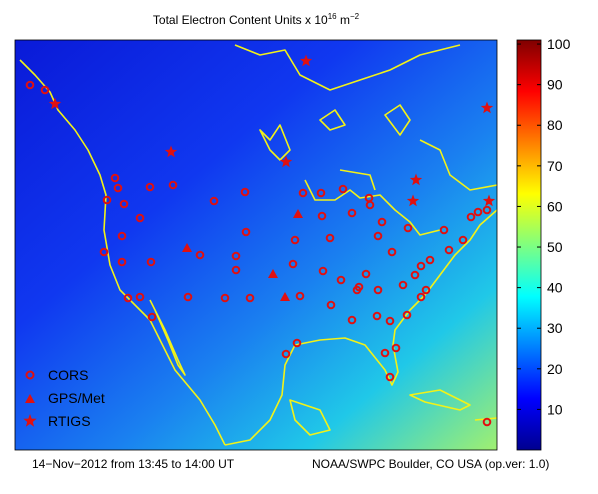  I want to click on legend-rtigs-symbol, so click(30, 420).